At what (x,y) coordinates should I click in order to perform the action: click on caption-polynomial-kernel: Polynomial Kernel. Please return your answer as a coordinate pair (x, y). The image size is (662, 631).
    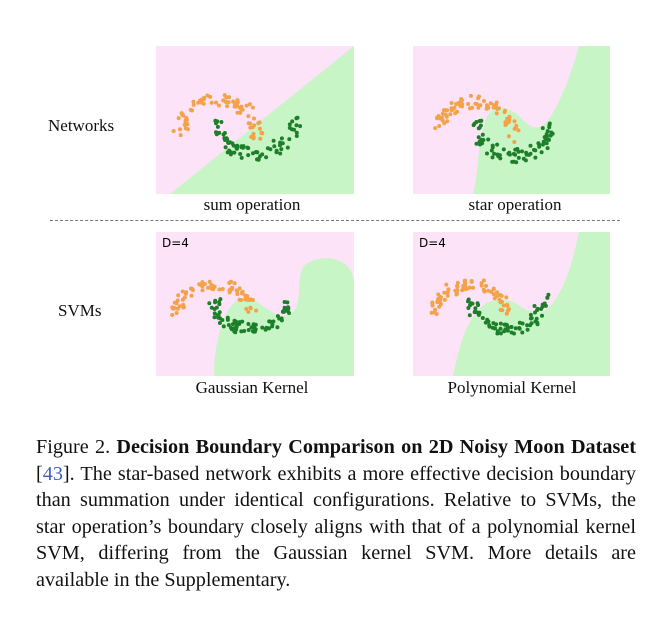
    Looking at the image, I should click on (512, 387).